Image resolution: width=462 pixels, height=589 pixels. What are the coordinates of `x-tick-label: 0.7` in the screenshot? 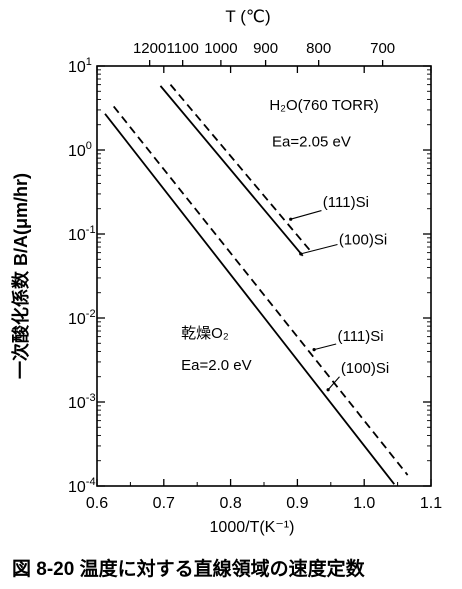 It's located at (164, 503).